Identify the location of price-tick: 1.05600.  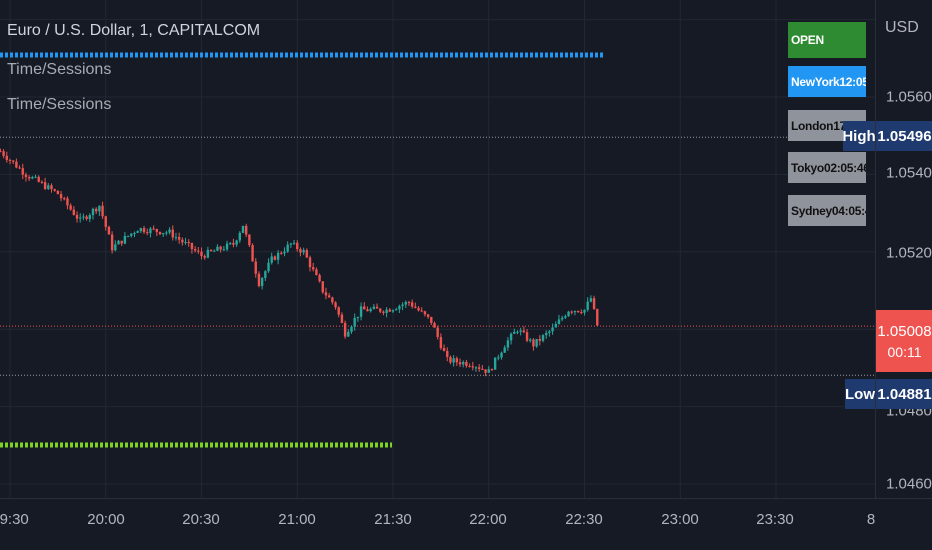
(909, 97).